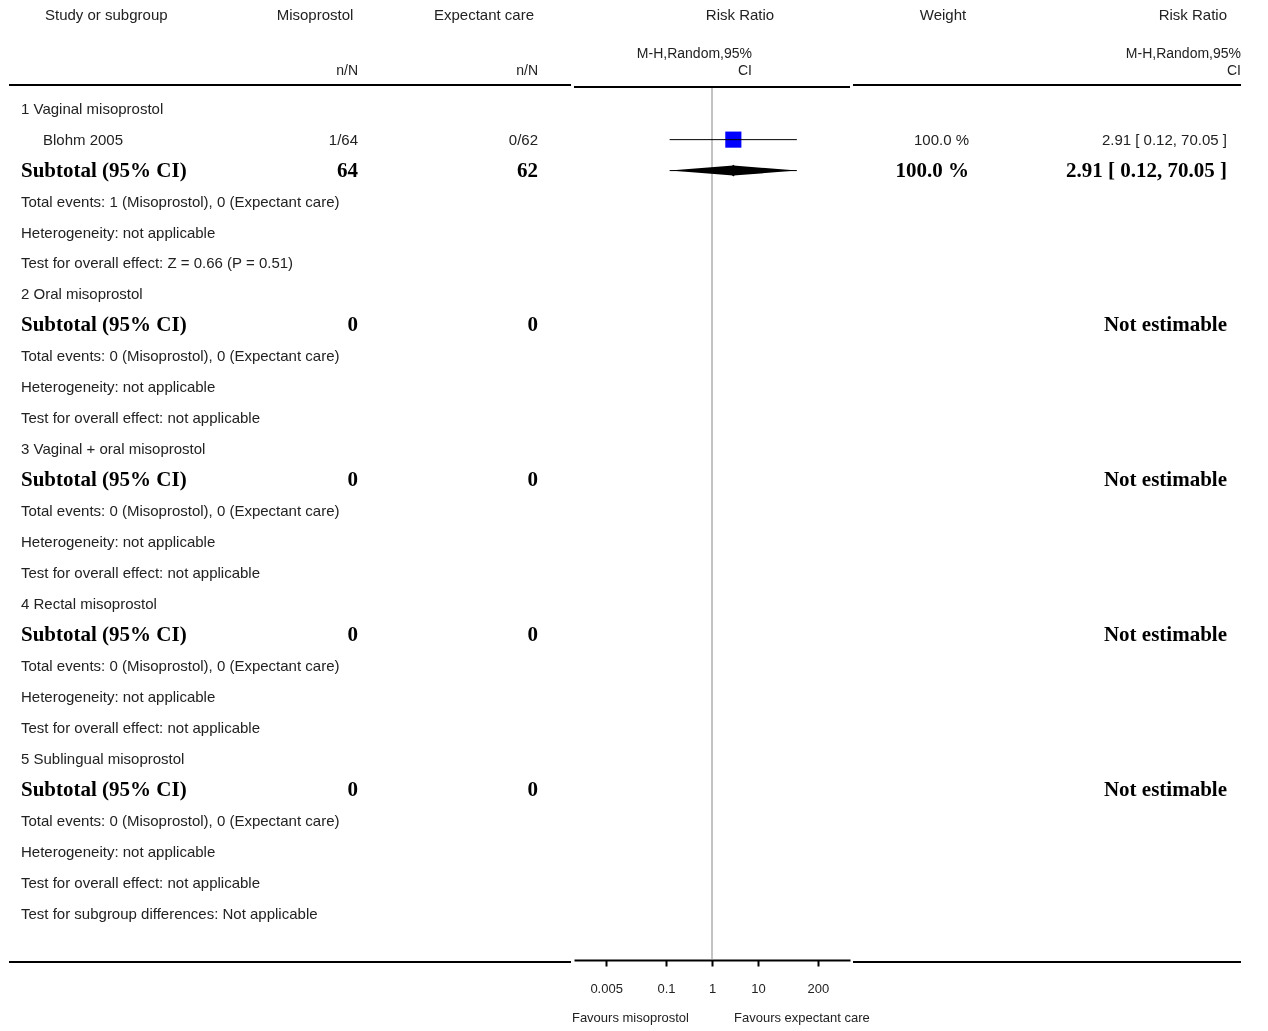 The image size is (1268, 1031). Describe the element at coordinates (89, 603) in the screenshot. I see `text: 4 Rectal misoprostol` at that location.